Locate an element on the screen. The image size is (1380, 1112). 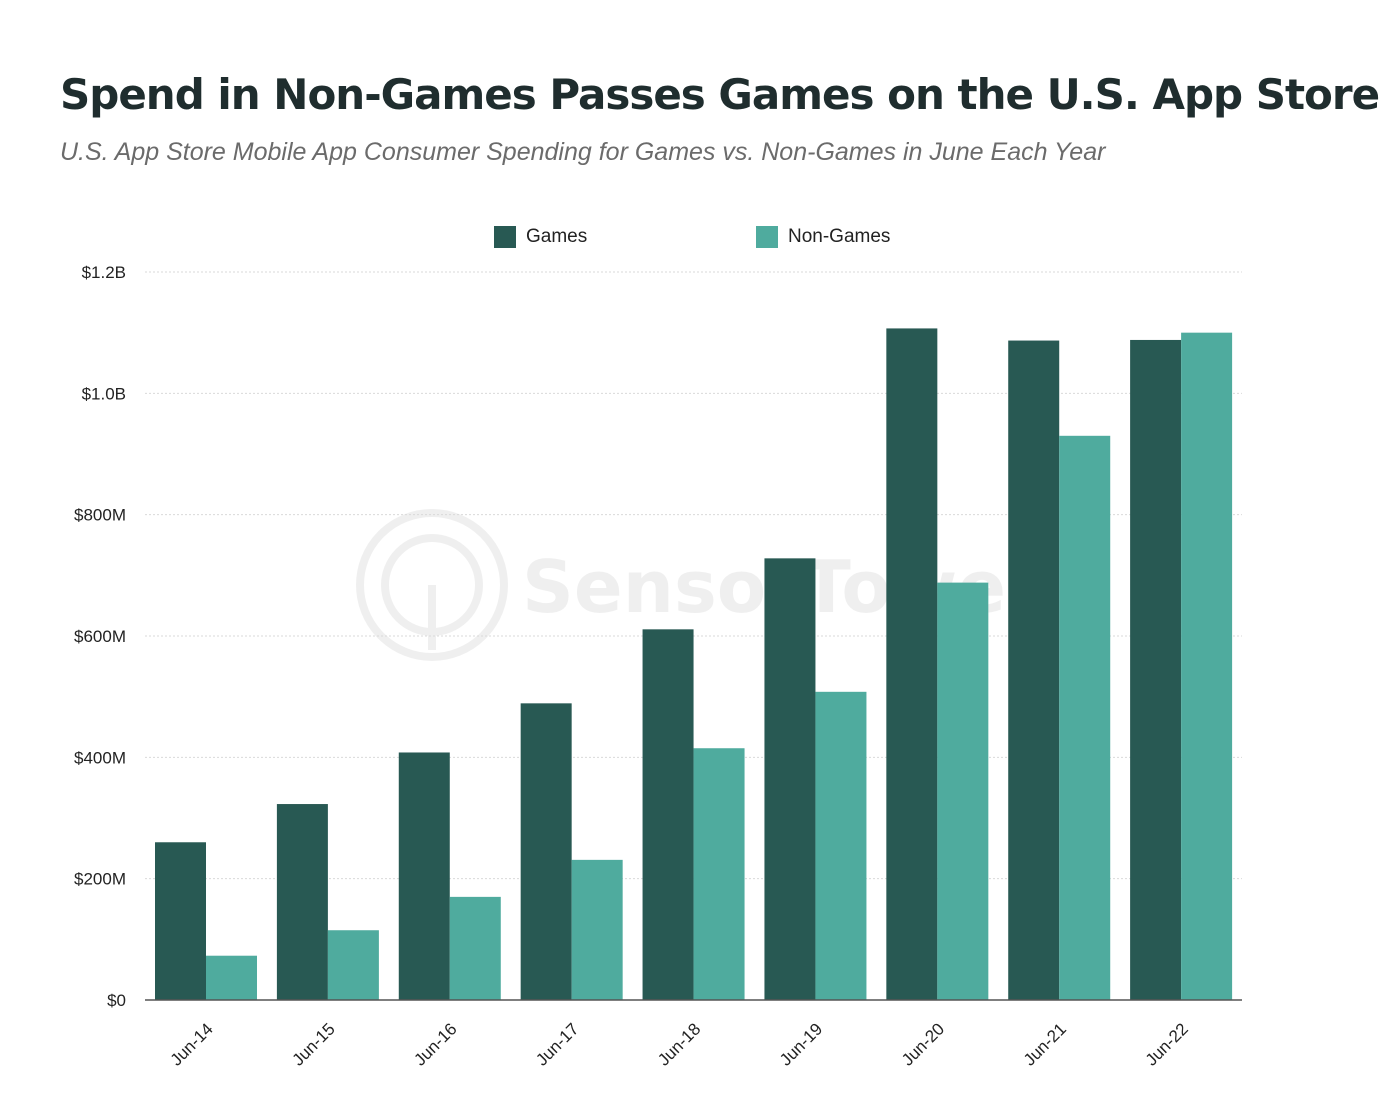
legend-swatch-non-games is located at coordinates (767, 237).